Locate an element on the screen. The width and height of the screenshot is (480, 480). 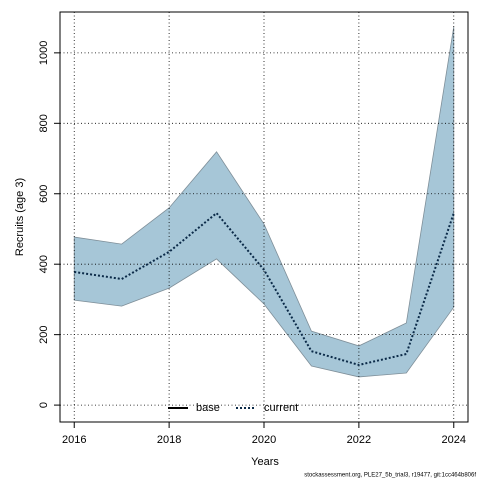
y-tick-label: 200 is located at coordinates (44, 334).